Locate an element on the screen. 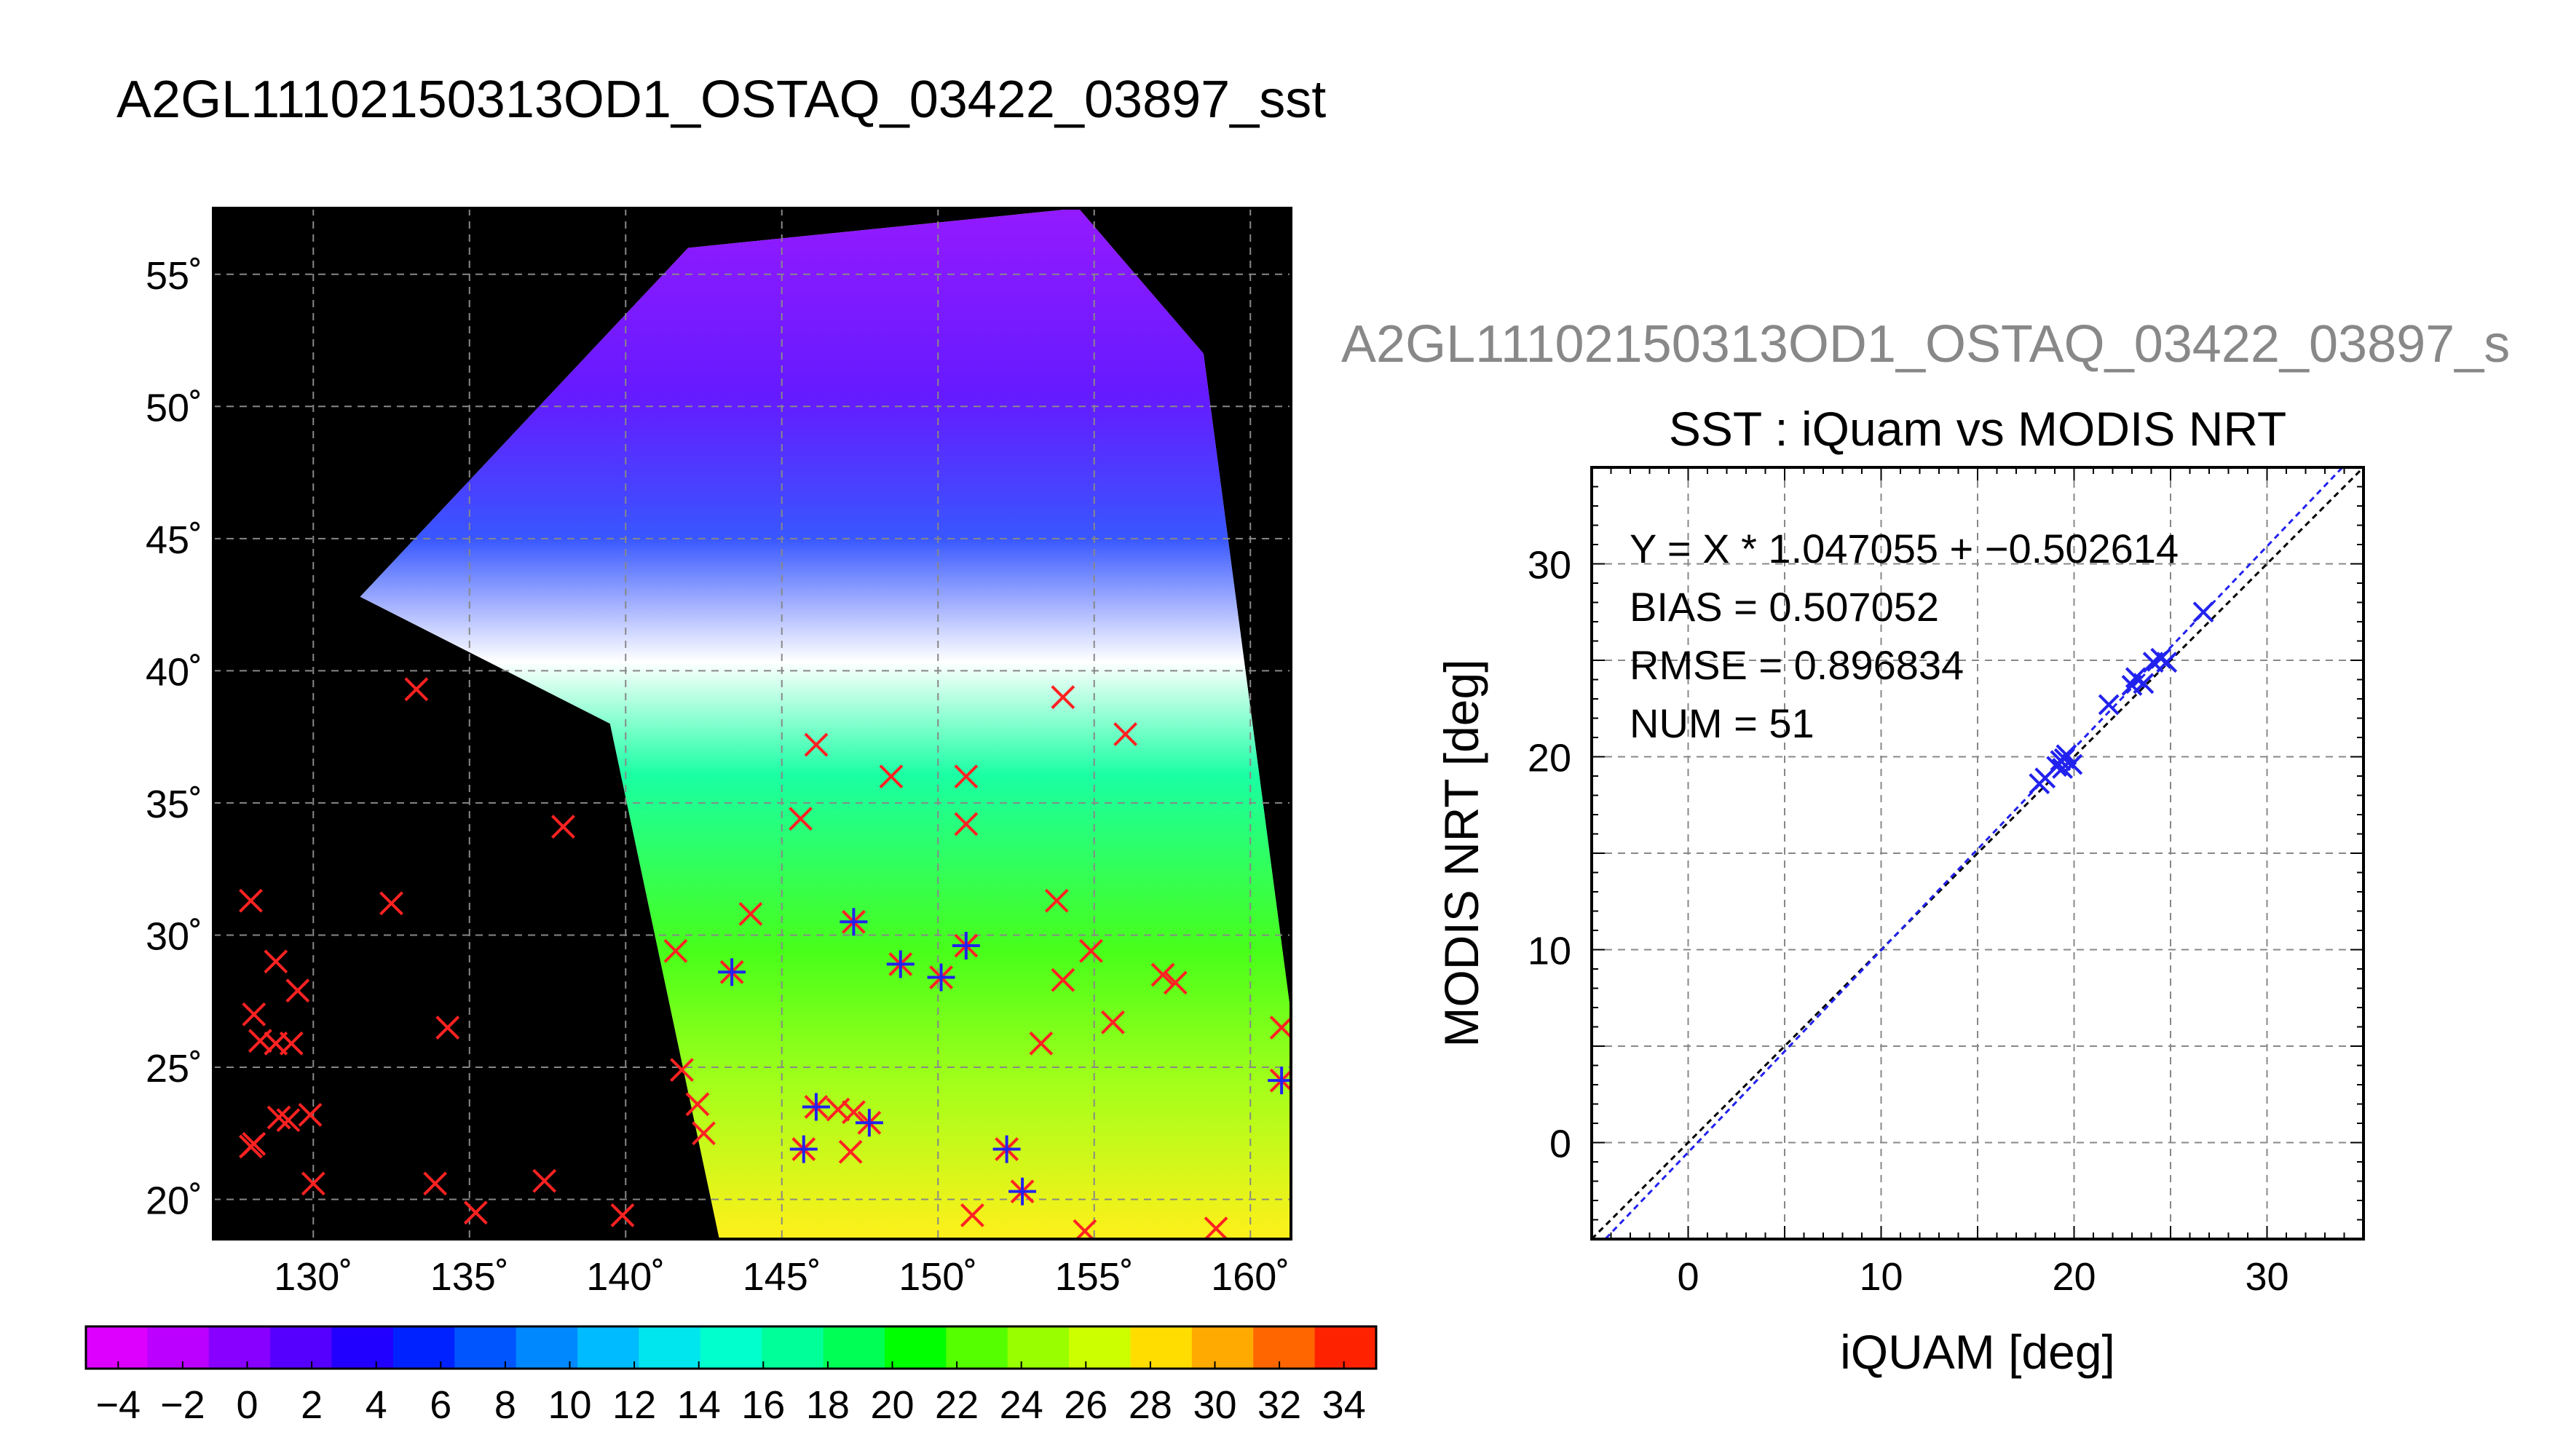 Image resolution: width=2555 pixels, height=1456 pixels. map-y-ticks: 20˚ 25˚ 30˚ 35˚ 40˚ 45˚ 50˚ 55˚ is located at coordinates (174, 738).